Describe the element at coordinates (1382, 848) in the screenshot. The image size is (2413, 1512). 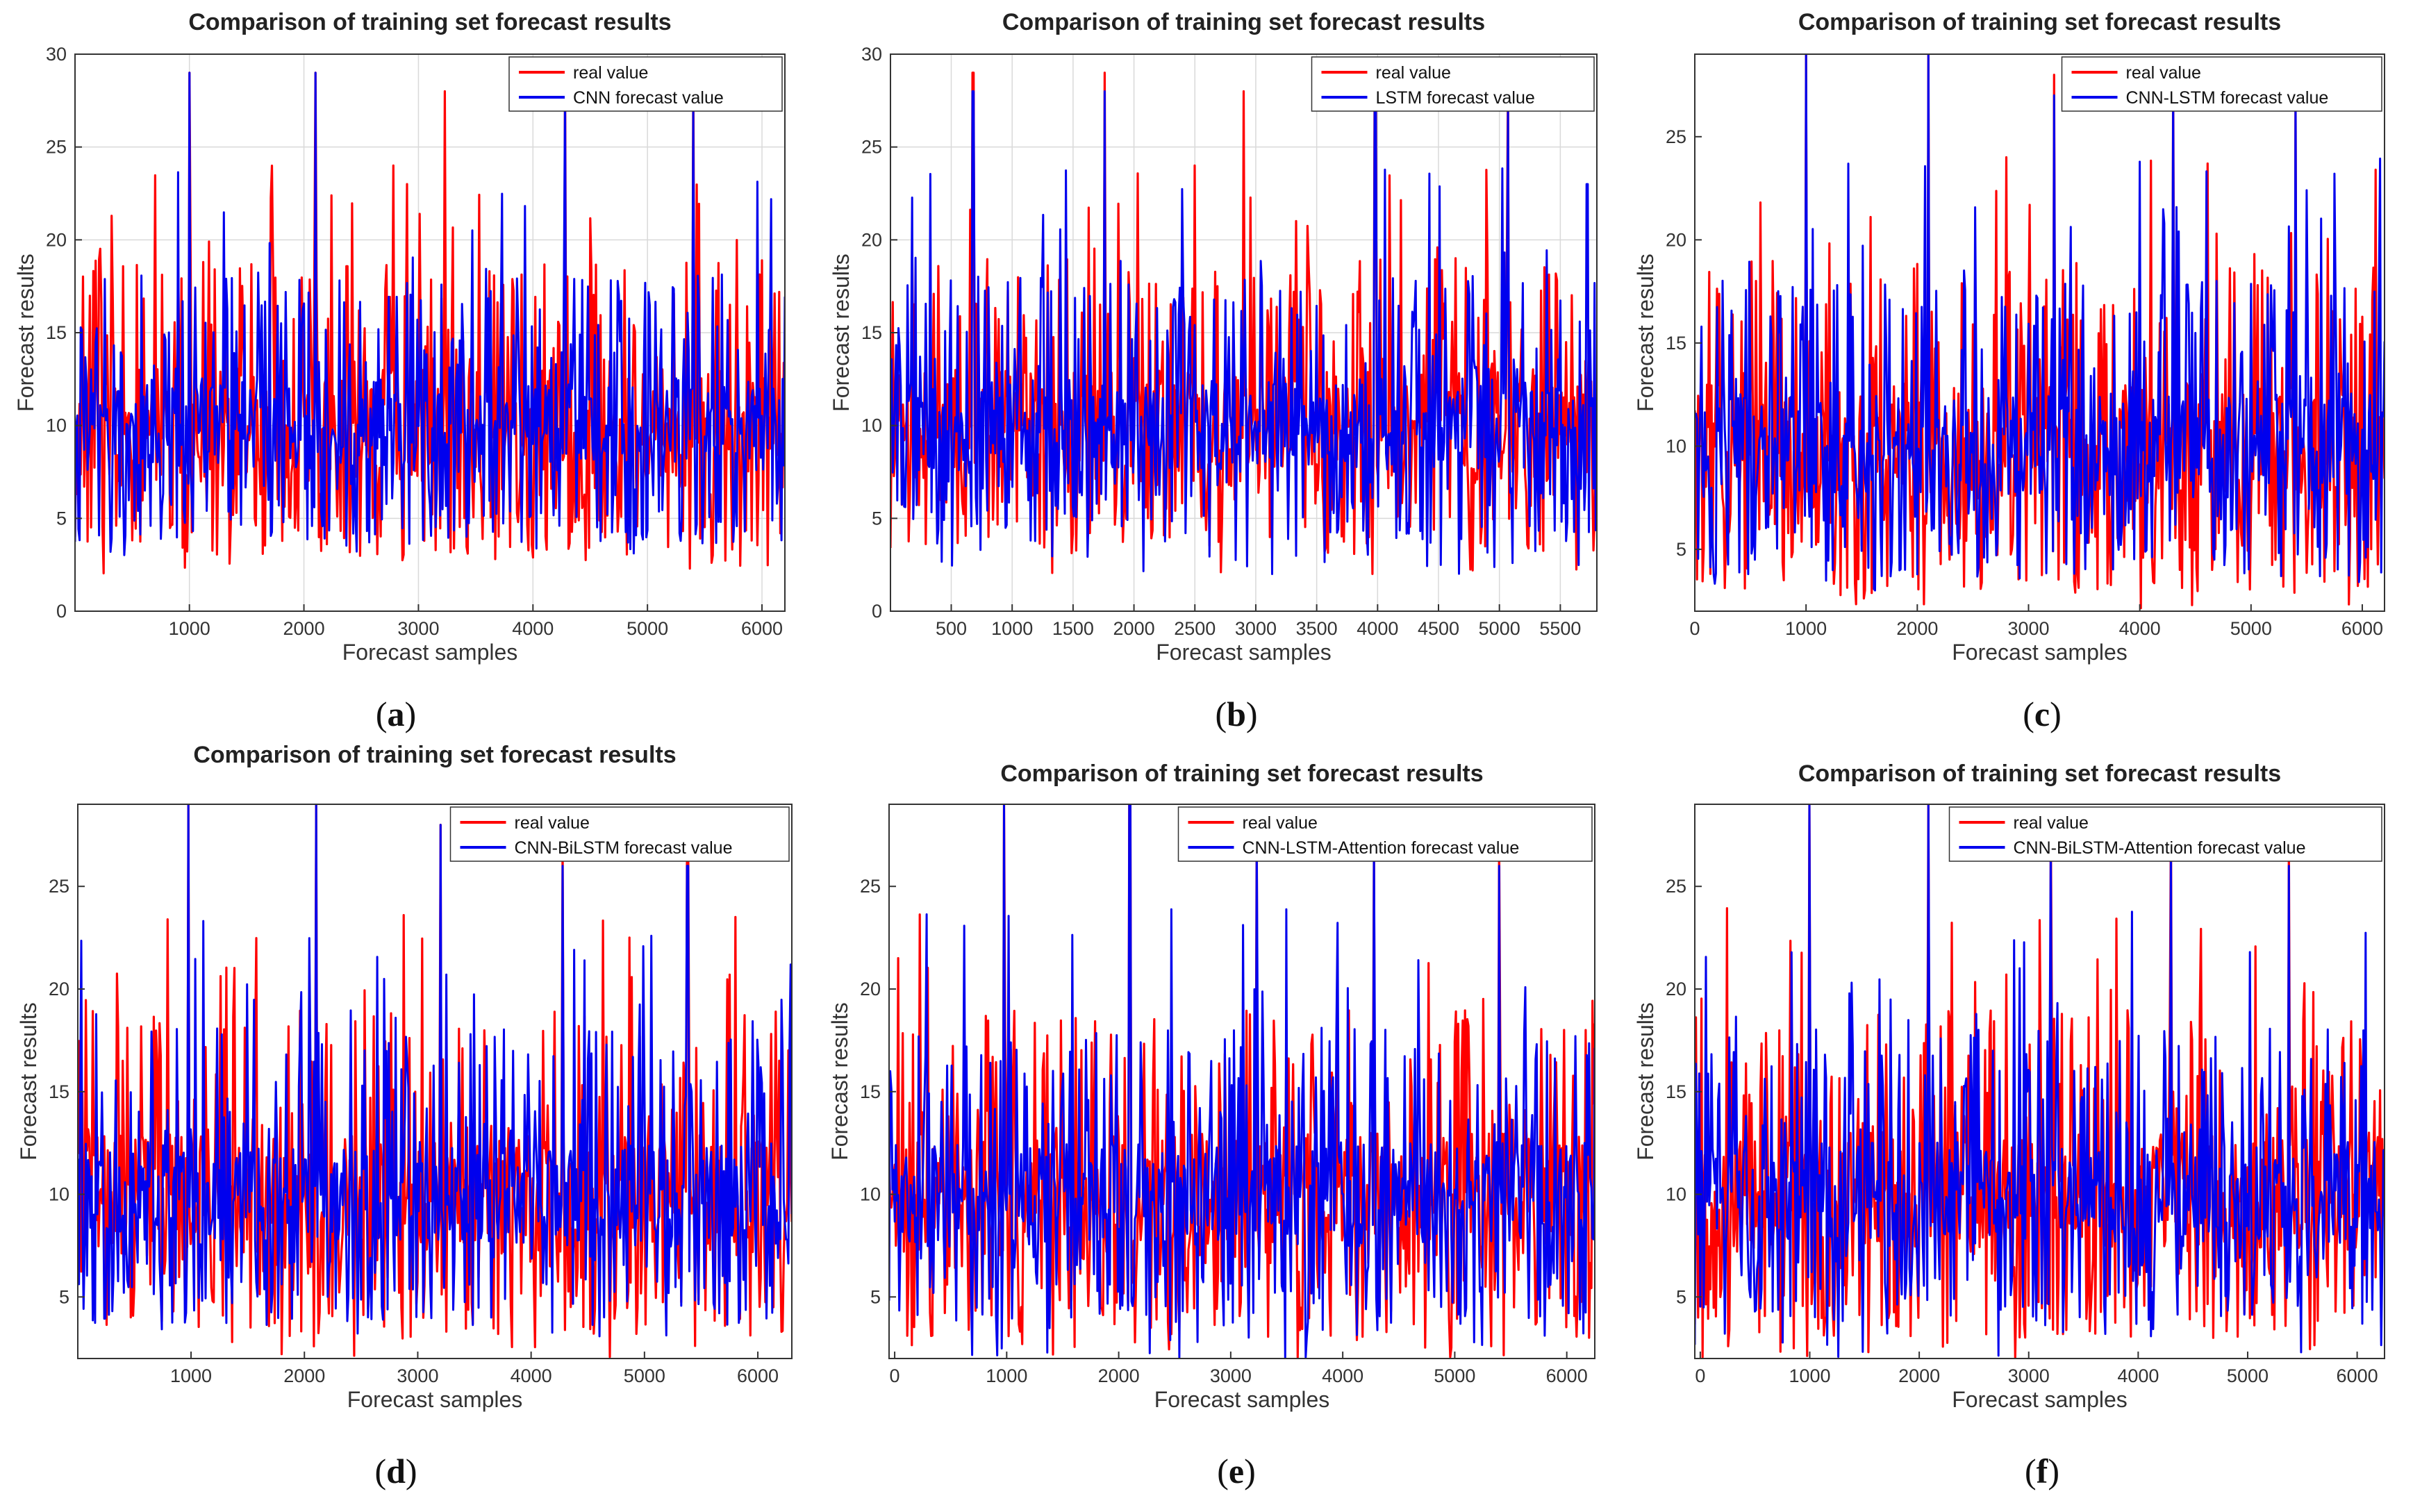
I see `legend-label-forecast: CNN-LSTM-Attention forecast value` at that location.